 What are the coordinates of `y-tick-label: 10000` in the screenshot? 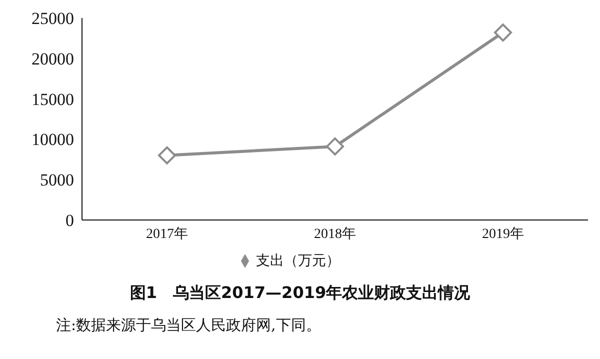 It's located at (53, 140).